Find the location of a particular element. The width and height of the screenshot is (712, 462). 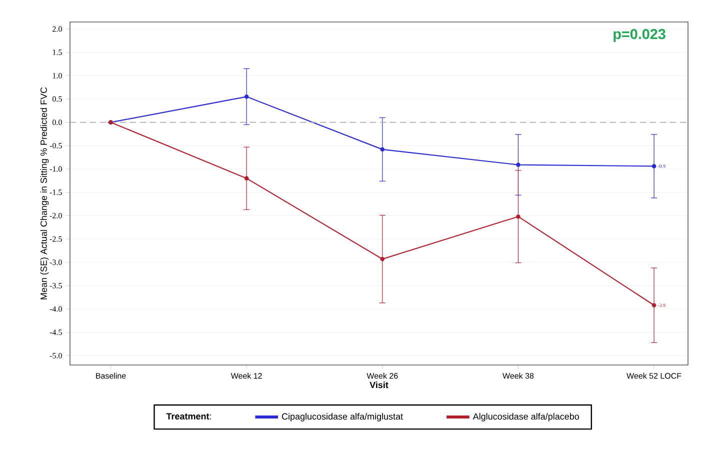

y-tick-label: -1.0 is located at coordinates (56, 169).